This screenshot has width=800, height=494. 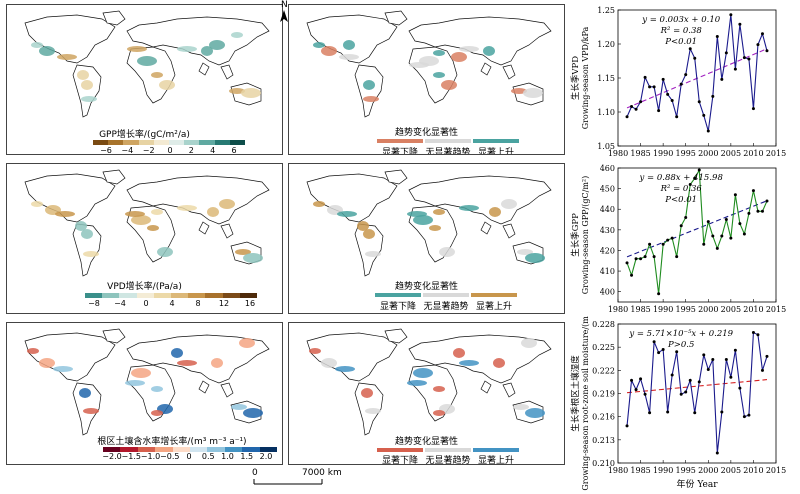 What do you see at coordinates (640, 309) in the screenshot?
I see `x-tick-label: 1985` at bounding box center [640, 309].